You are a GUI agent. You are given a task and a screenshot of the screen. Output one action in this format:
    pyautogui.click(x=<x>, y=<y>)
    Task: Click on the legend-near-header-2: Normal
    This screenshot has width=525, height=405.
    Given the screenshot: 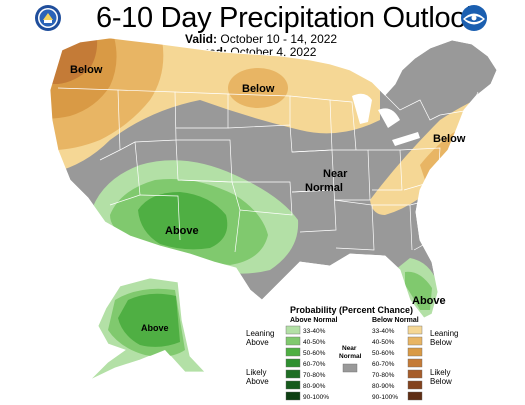 What is the action you would take?
    pyautogui.click(x=350, y=356)
    